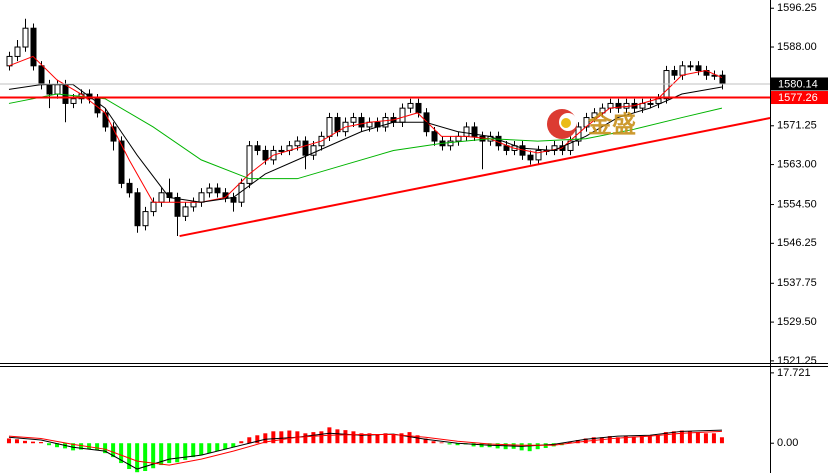 This screenshot has width=828, height=473. Describe the element at coordinates (799, 98) in the screenshot. I see `price-label-box` at that location.